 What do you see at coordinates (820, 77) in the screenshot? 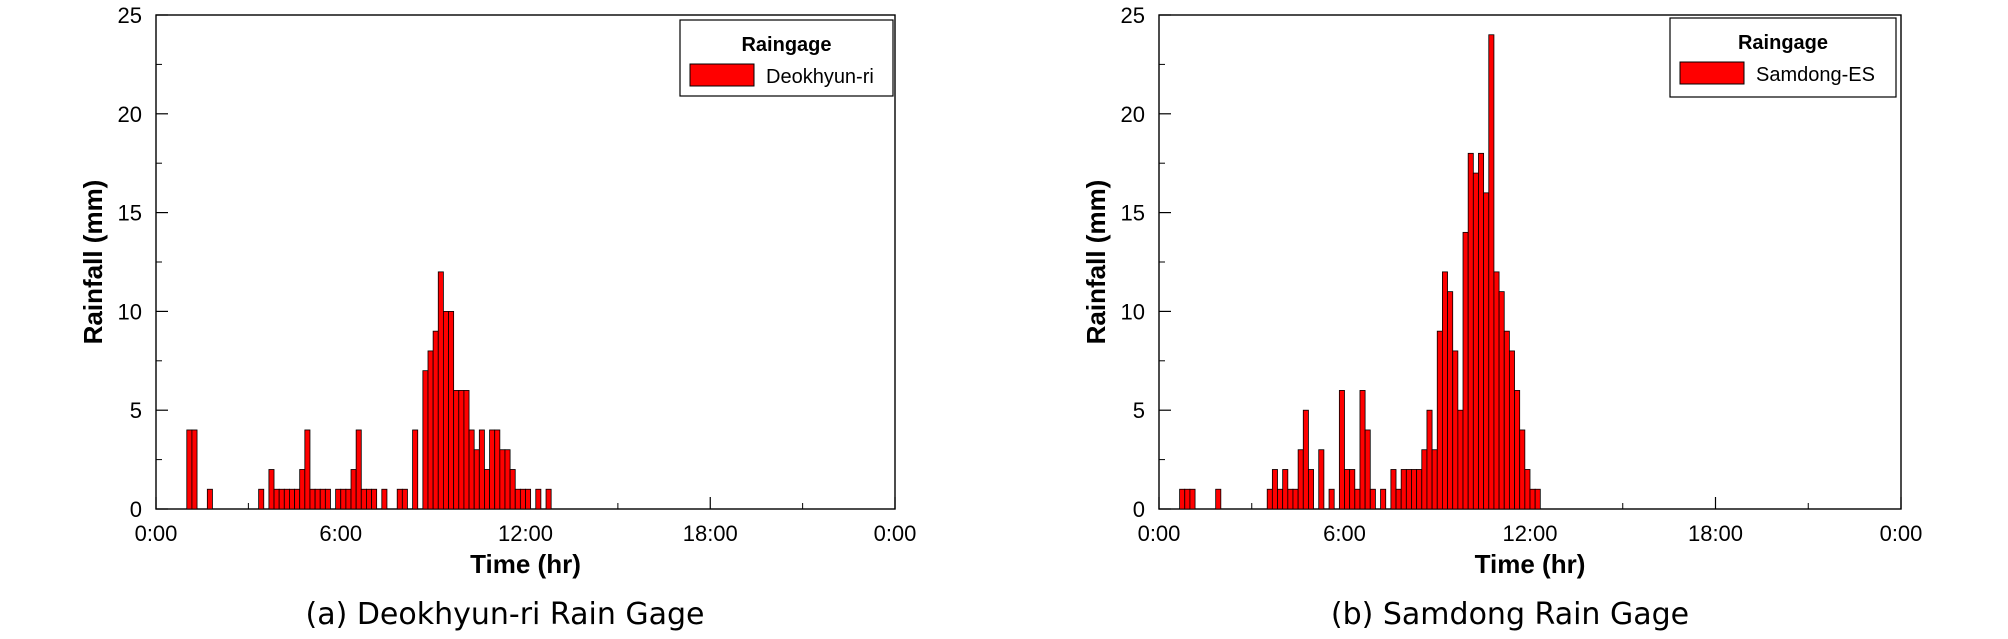
I see `legend-entry: Deokhyun-ri` at bounding box center [820, 77].